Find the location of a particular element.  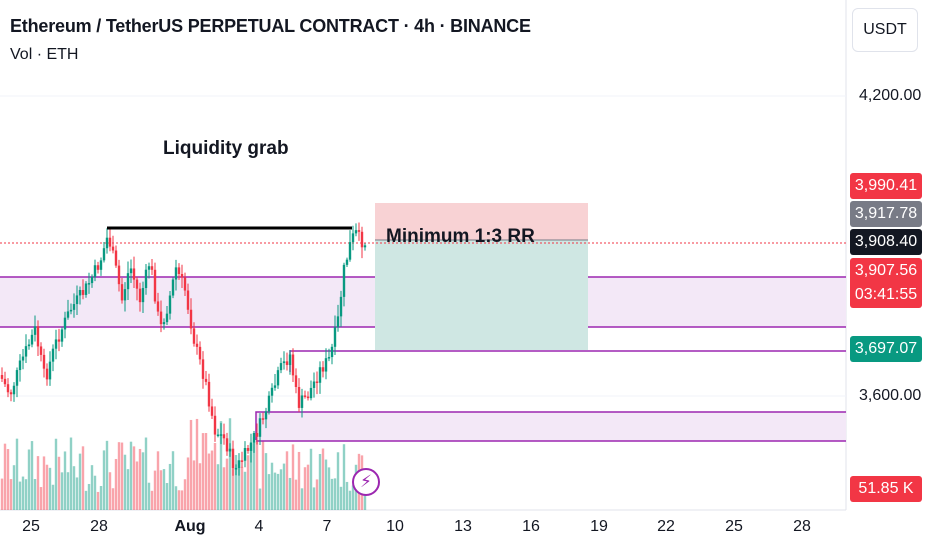

stop-loss-box is located at coordinates (481, 221).